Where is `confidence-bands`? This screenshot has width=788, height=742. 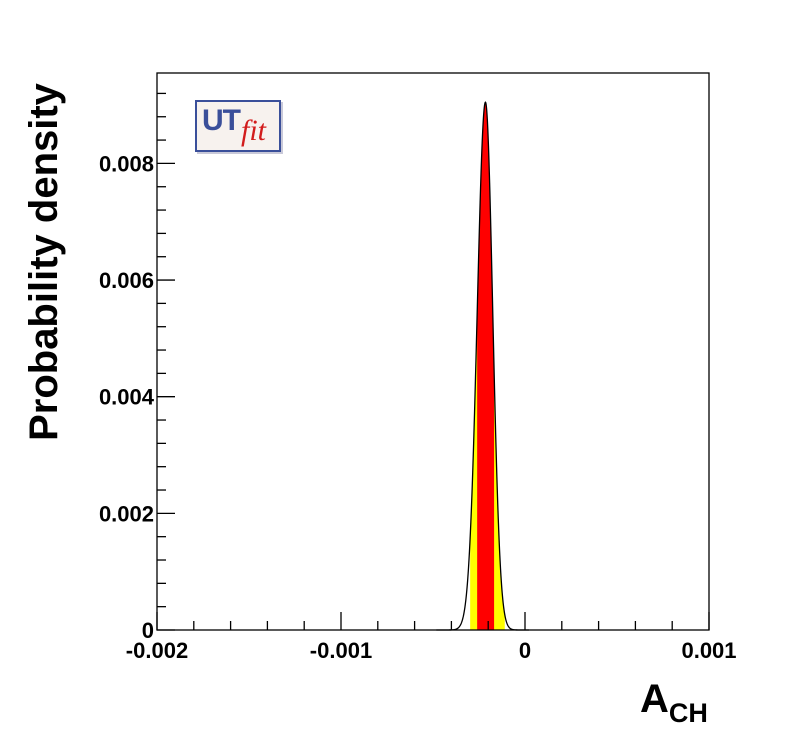
confidence-bands is located at coordinates (487, 366).